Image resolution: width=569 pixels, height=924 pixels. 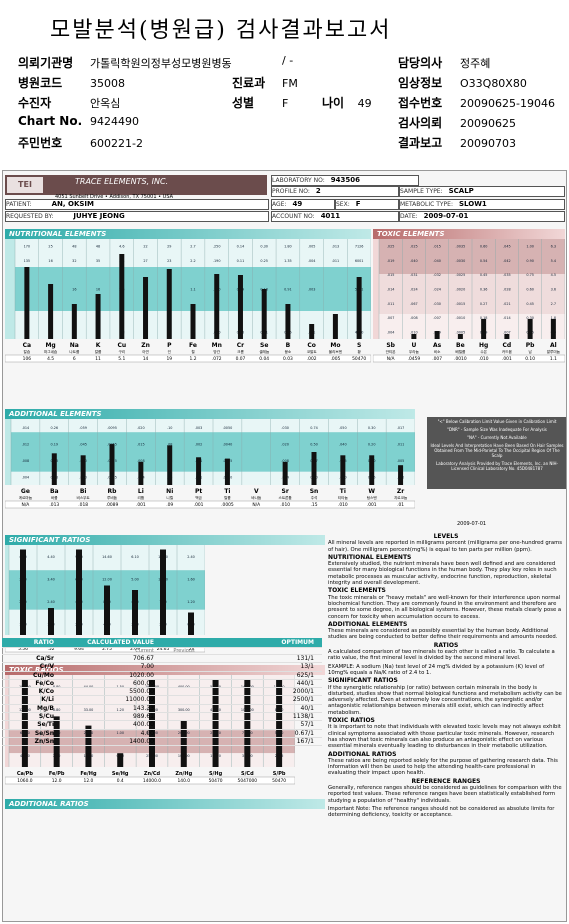 I want to click on table-row: Se/Sn 4.00 0.67/1, so click(x=162, y=734).